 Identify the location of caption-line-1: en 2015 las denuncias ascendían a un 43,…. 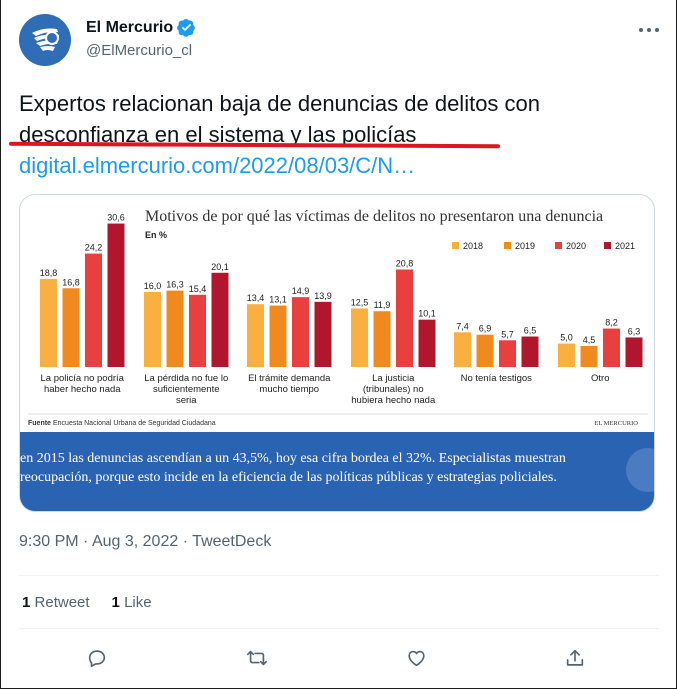
(293, 458).